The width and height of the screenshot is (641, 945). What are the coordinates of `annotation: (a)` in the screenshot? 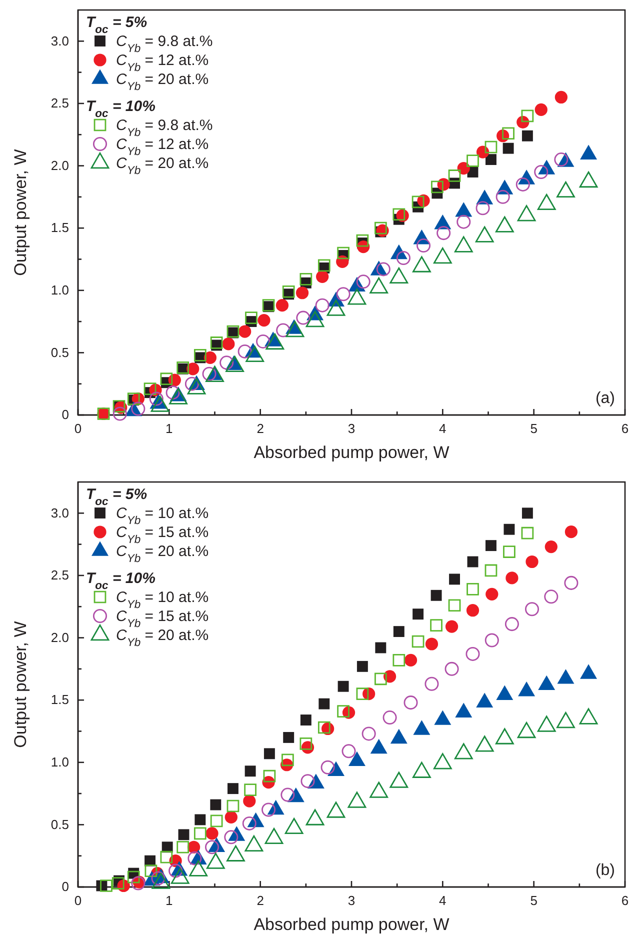 It's located at (605, 398).